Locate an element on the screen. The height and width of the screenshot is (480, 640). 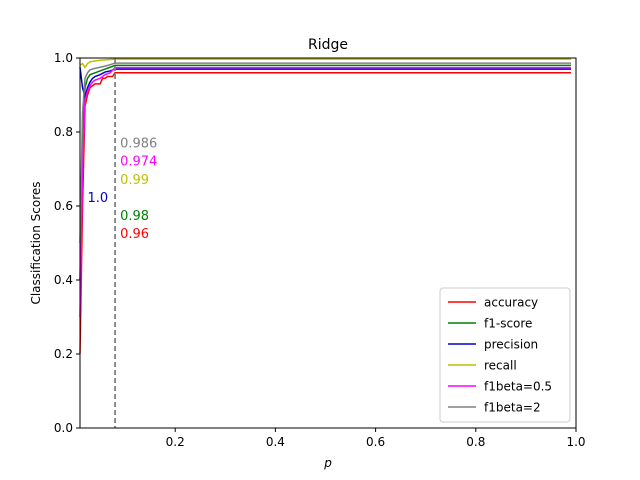
annotation-5: 0.96 is located at coordinates (134, 234).